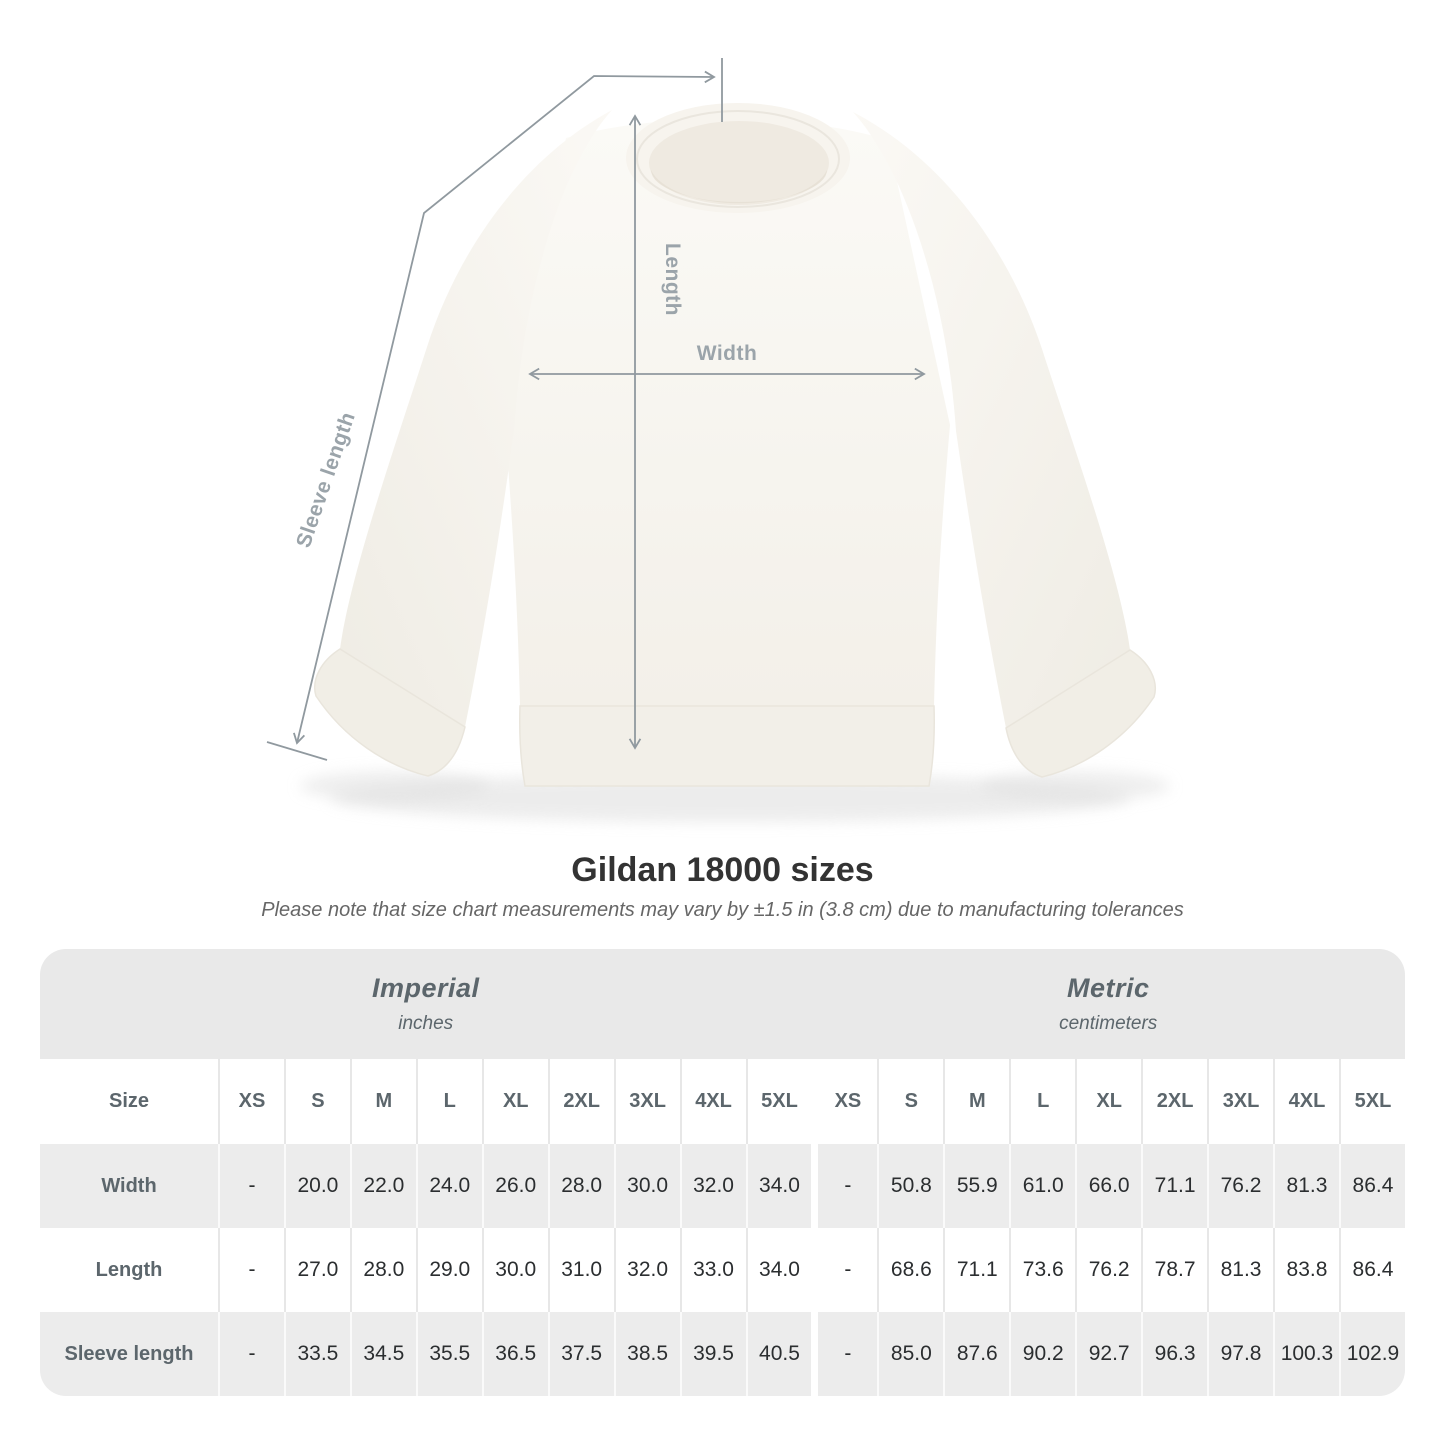 Image resolution: width=1445 pixels, height=1445 pixels. What do you see at coordinates (712, 1354) in the screenshot?
I see `value-sleeve-length-imperial-4xl: 39.5` at bounding box center [712, 1354].